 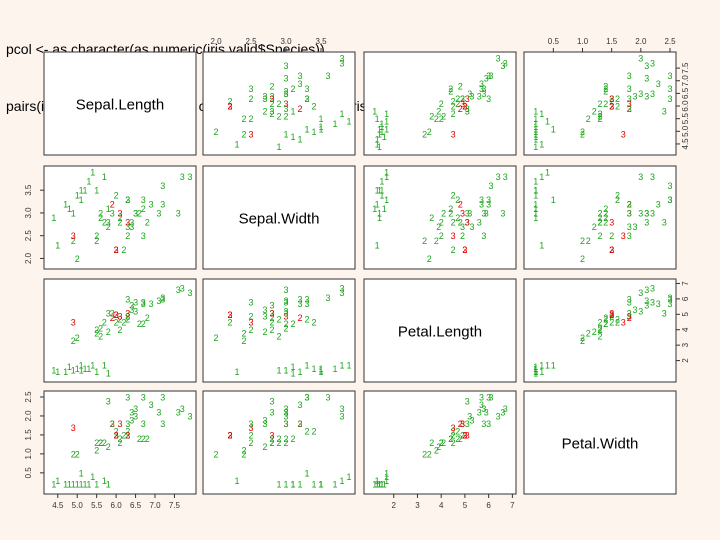 I want to click on diagonal-label-Sepal.Length: Sepal.Length, so click(x=120, y=105).